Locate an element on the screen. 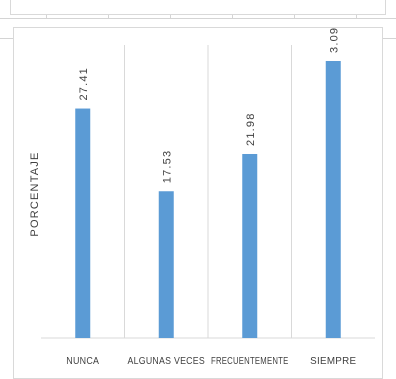 Image resolution: width=396 pixels, height=379 pixels. x-tick-label: SIEMPRE is located at coordinates (333, 361).